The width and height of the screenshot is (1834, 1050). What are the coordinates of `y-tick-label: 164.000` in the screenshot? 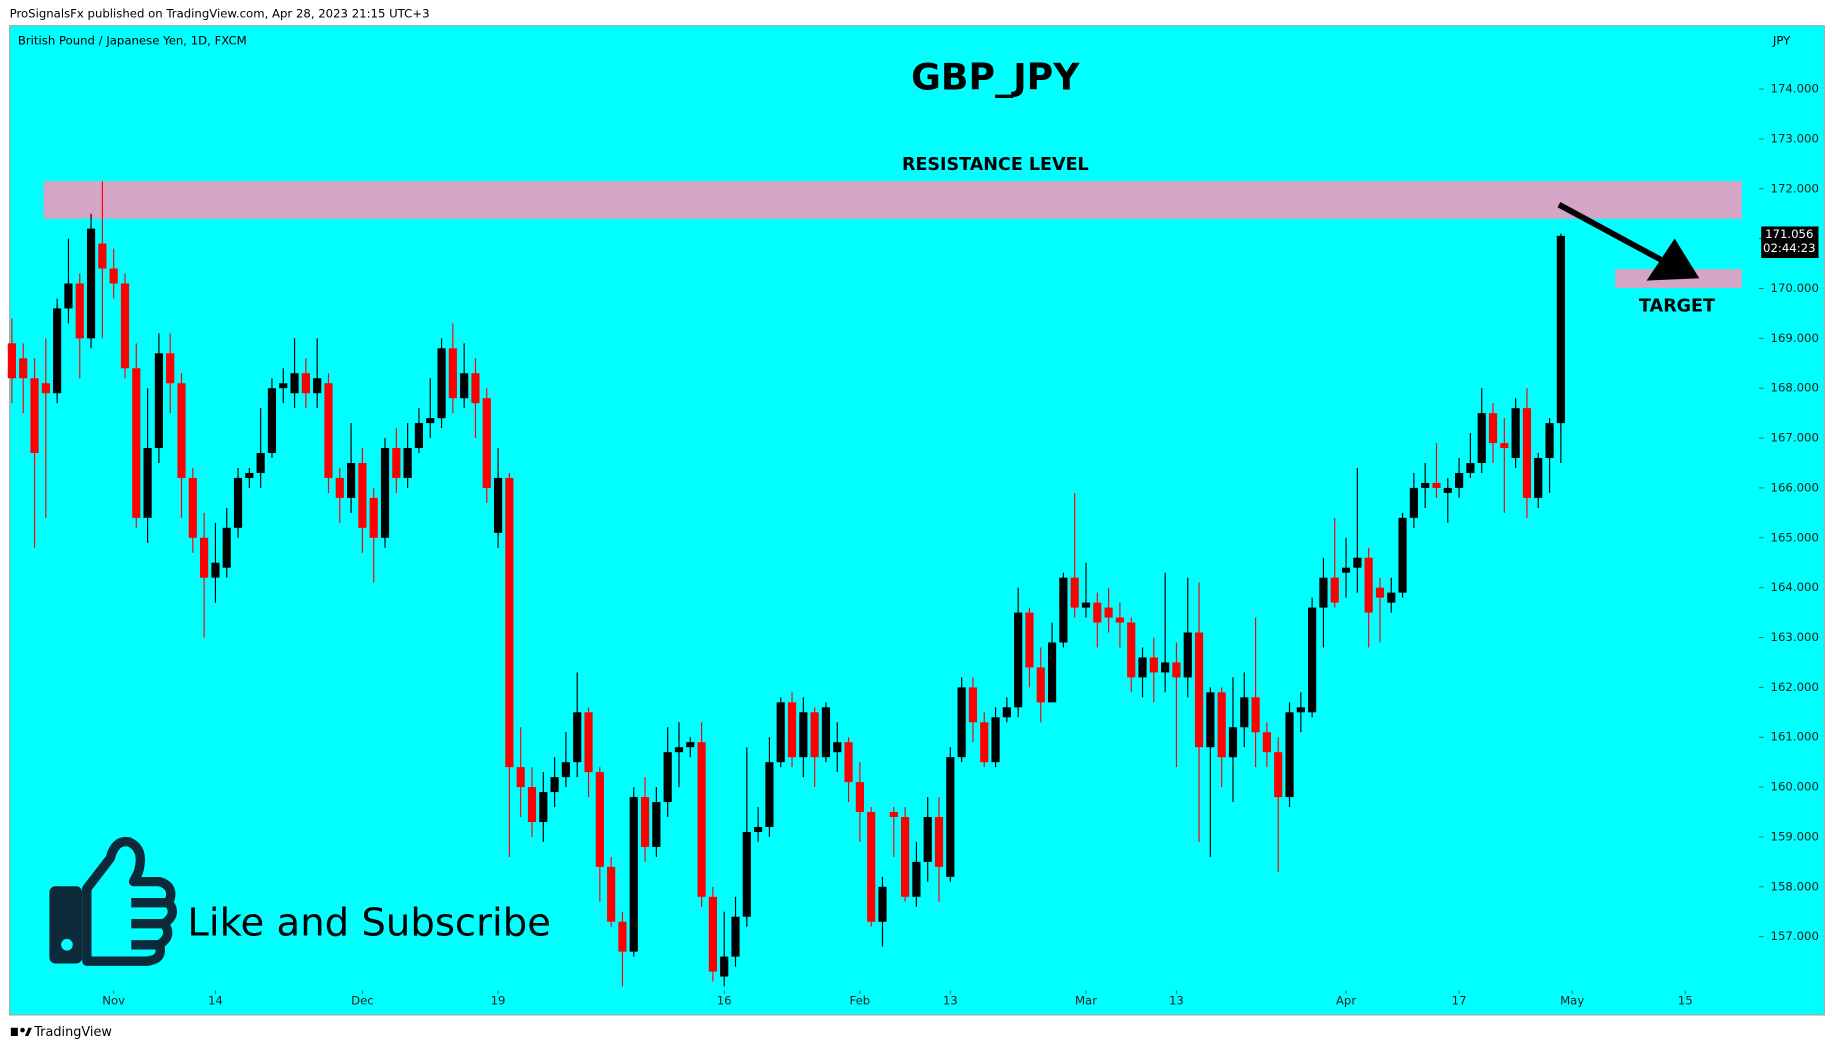 It's located at (1795, 587).